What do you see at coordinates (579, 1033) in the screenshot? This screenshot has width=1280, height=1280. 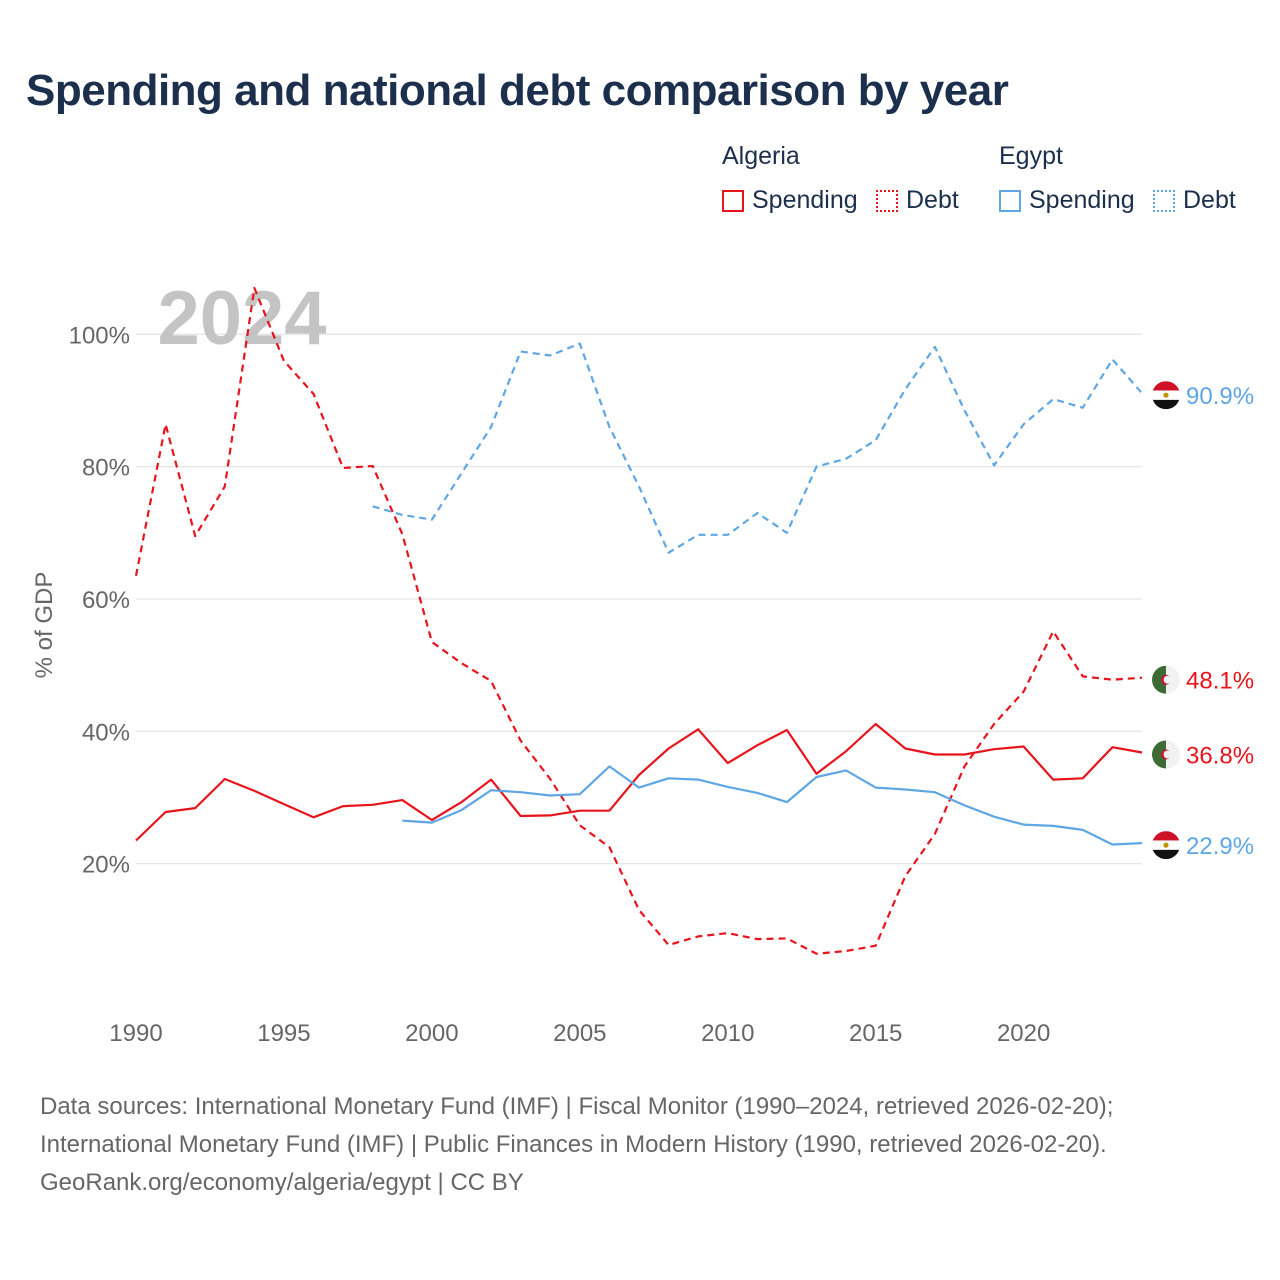 I see `x-tick-label: 2005` at bounding box center [579, 1033].